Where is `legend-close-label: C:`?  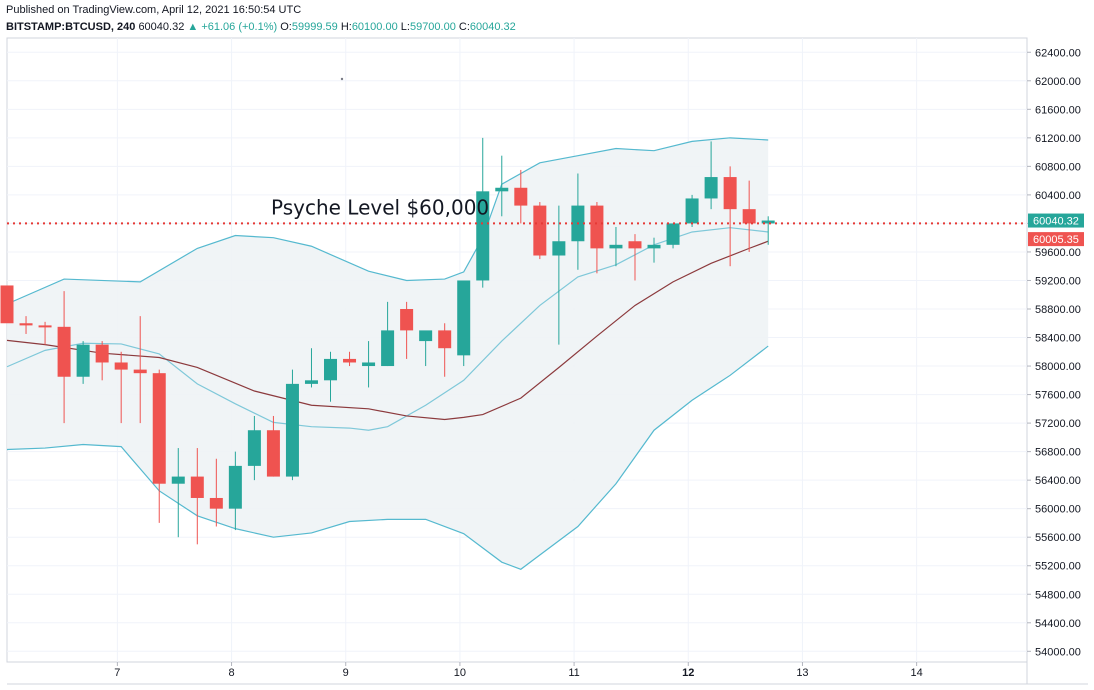 legend-close-label: C: is located at coordinates (464, 27).